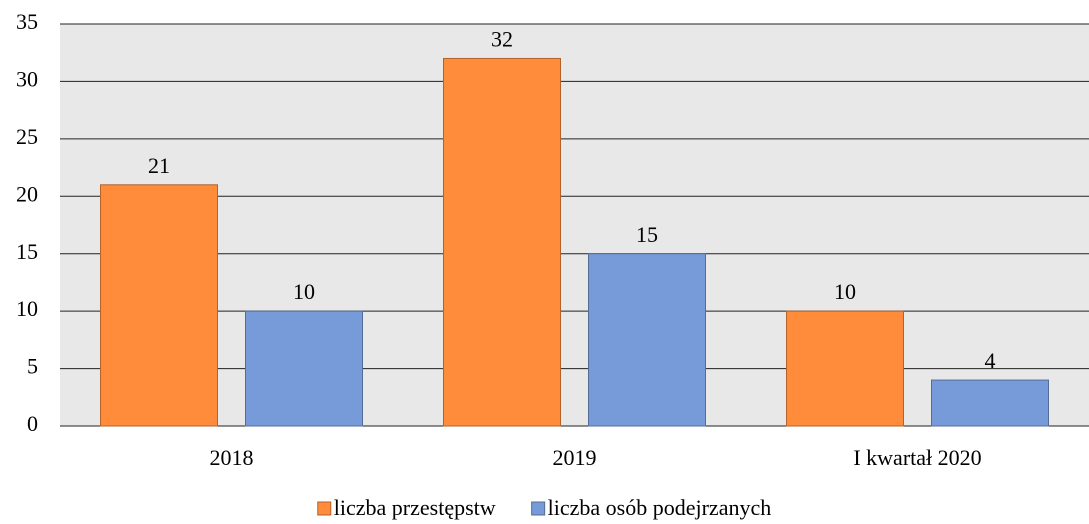  What do you see at coordinates (917, 457) in the screenshot?
I see `x-tick-label: I kwartał 2020` at bounding box center [917, 457].